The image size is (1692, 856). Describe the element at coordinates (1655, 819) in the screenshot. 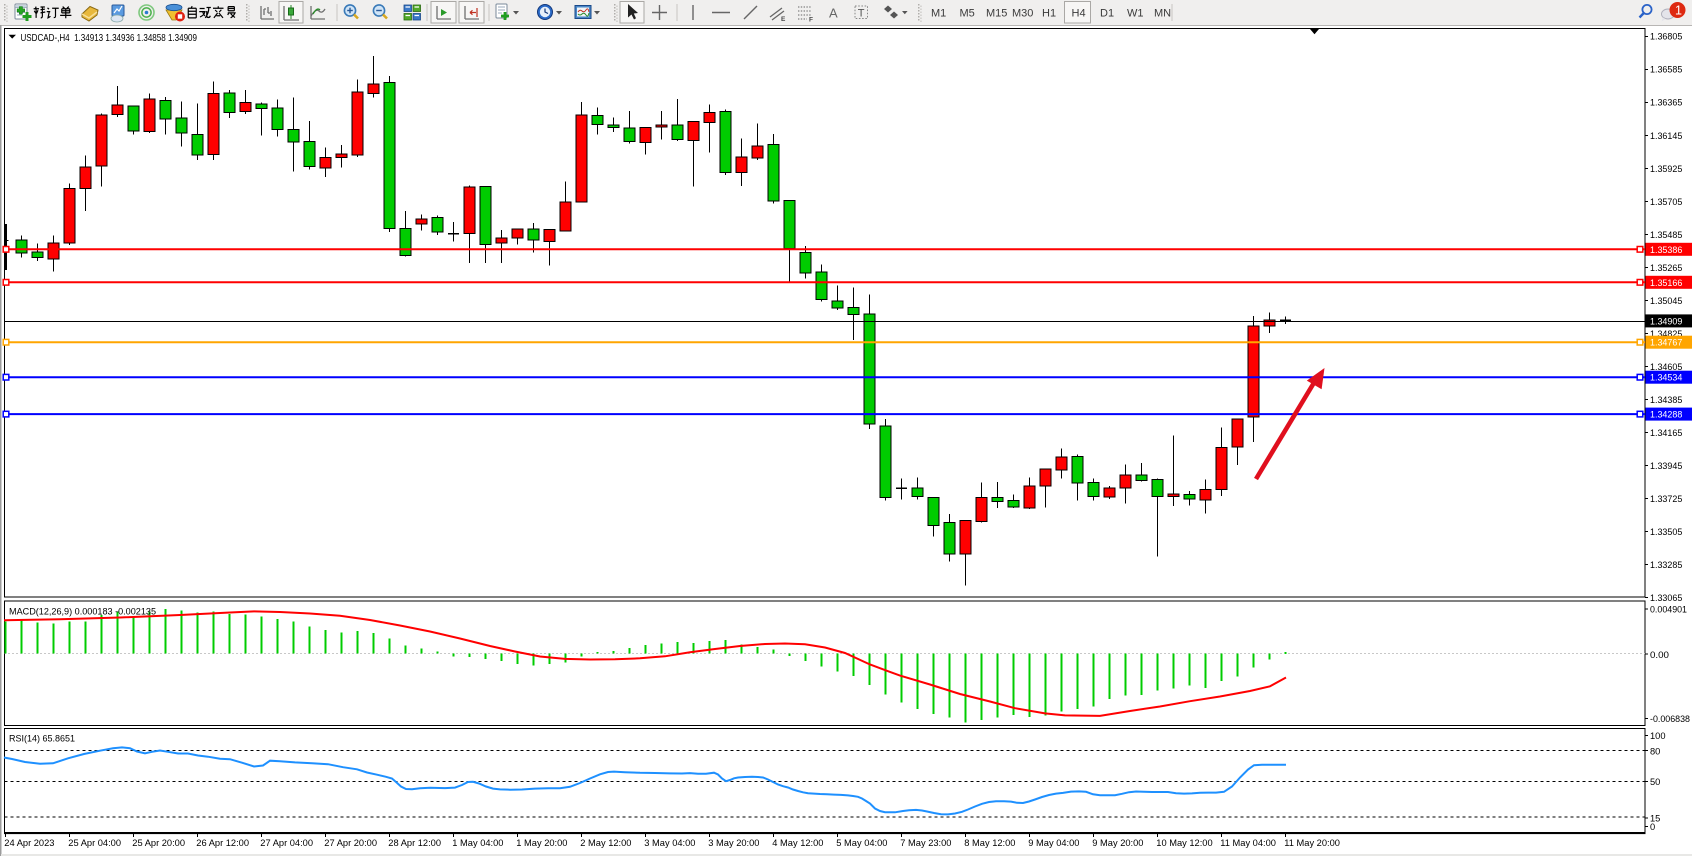

I see `svg-text: 15` at that location.